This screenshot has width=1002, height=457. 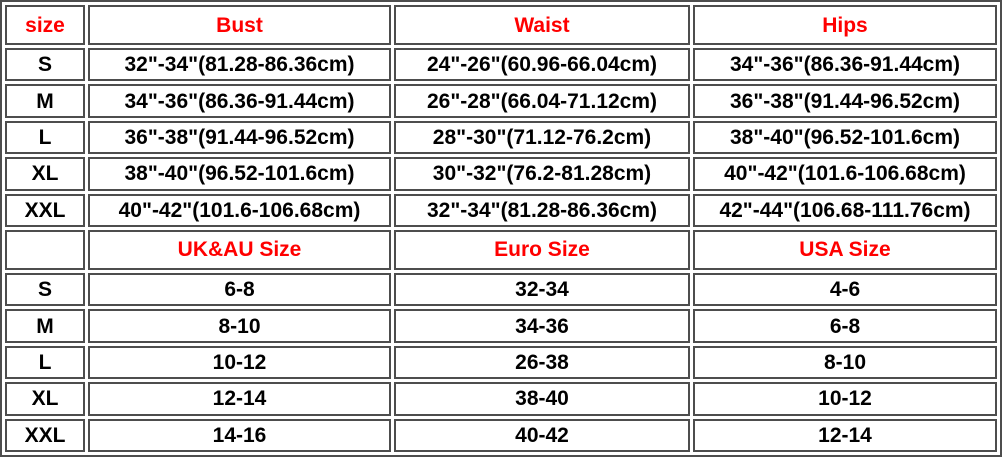 What do you see at coordinates (542, 399) in the screenshot?
I see `euro-value: 38-40` at bounding box center [542, 399].